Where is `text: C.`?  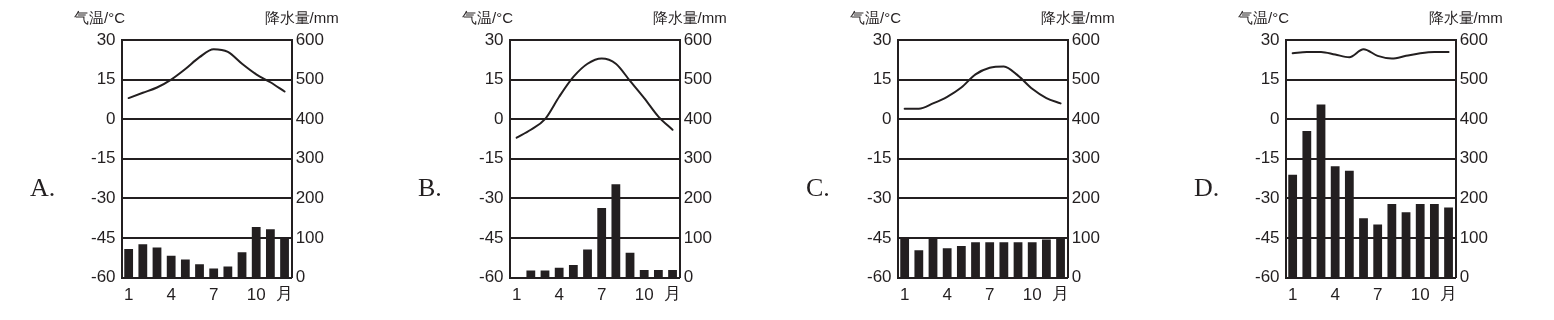
text: C. is located at coordinates (818, 187).